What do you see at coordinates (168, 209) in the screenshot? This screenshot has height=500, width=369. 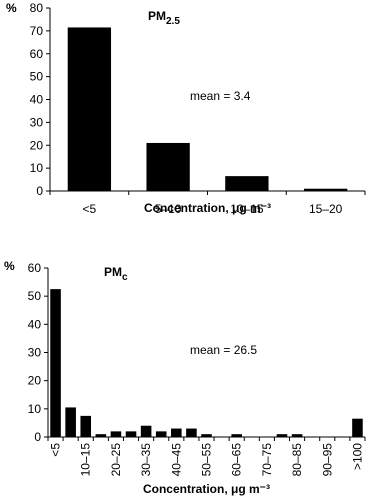 I see `x-tick-label: 5–10` at bounding box center [168, 209].